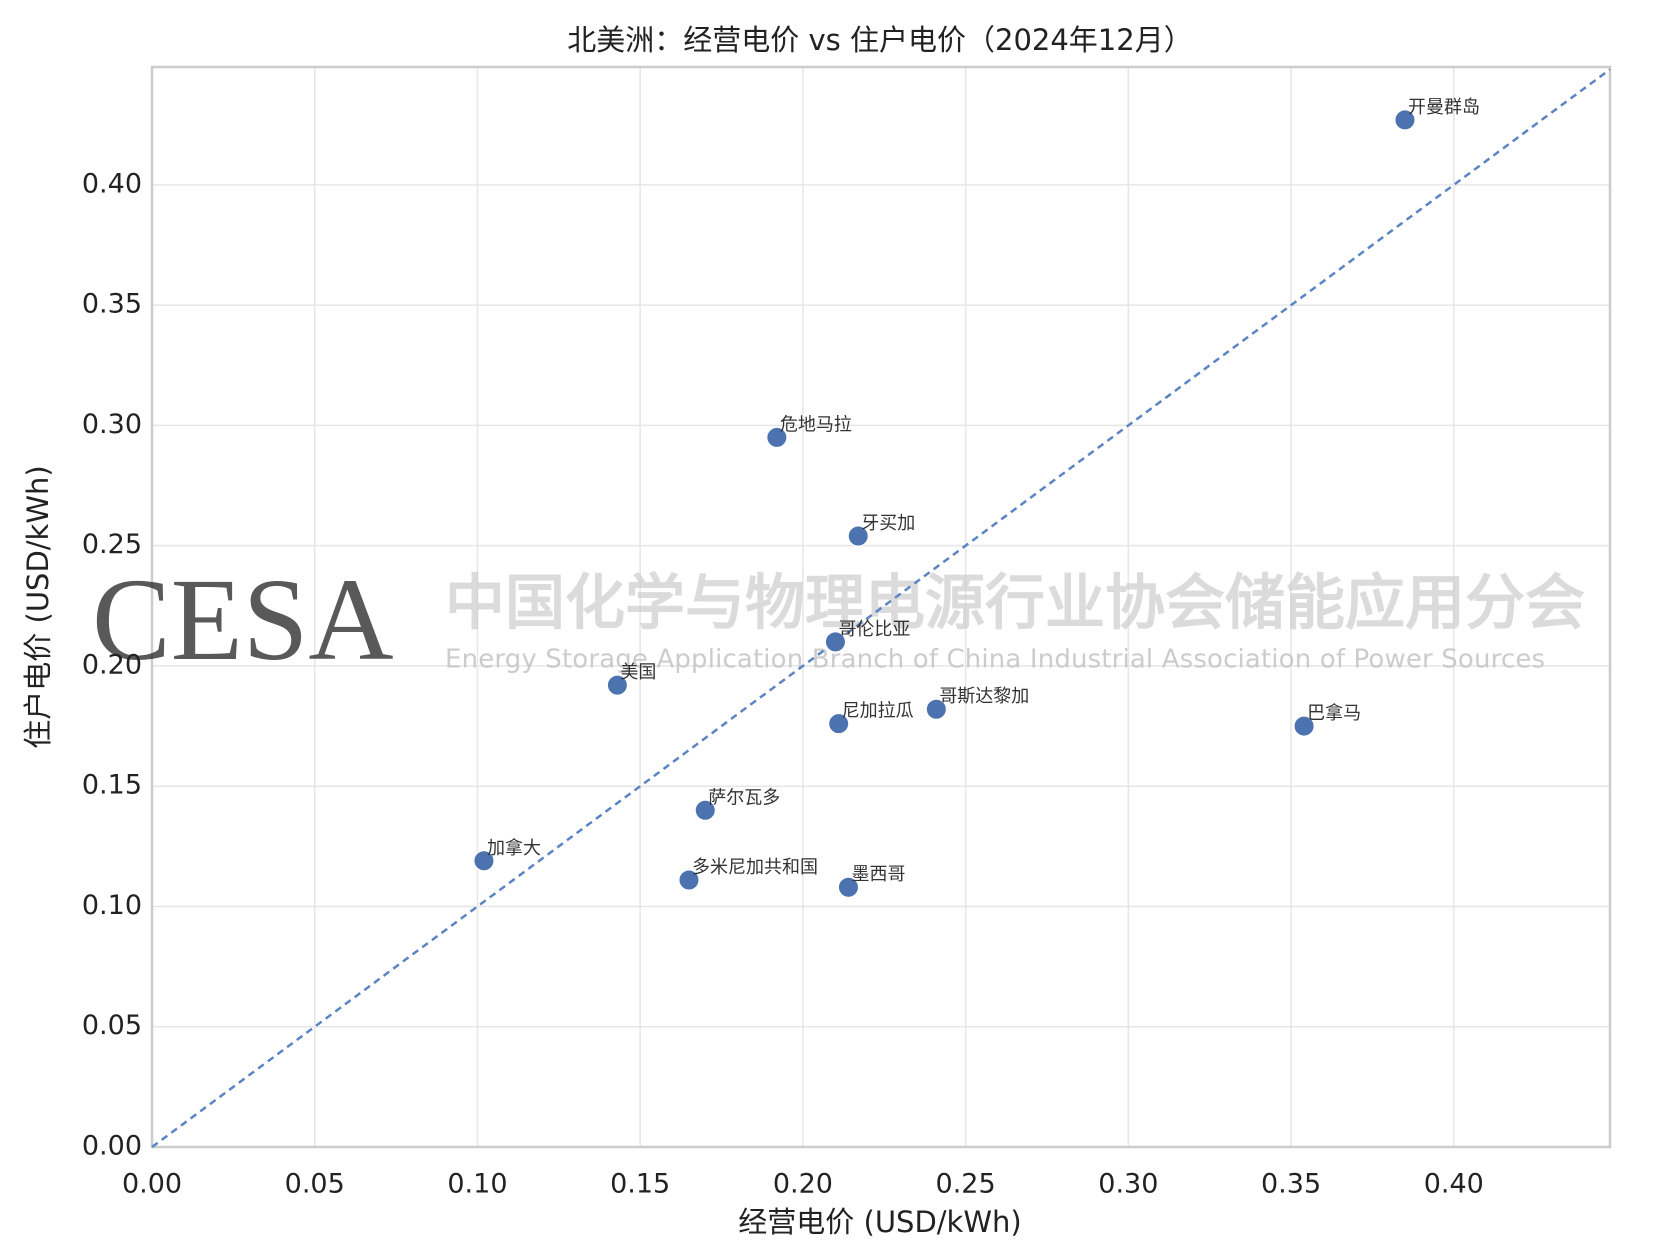 The image size is (1659, 1241). I want to click on x-tick-label: 0.35, so click(1291, 1184).